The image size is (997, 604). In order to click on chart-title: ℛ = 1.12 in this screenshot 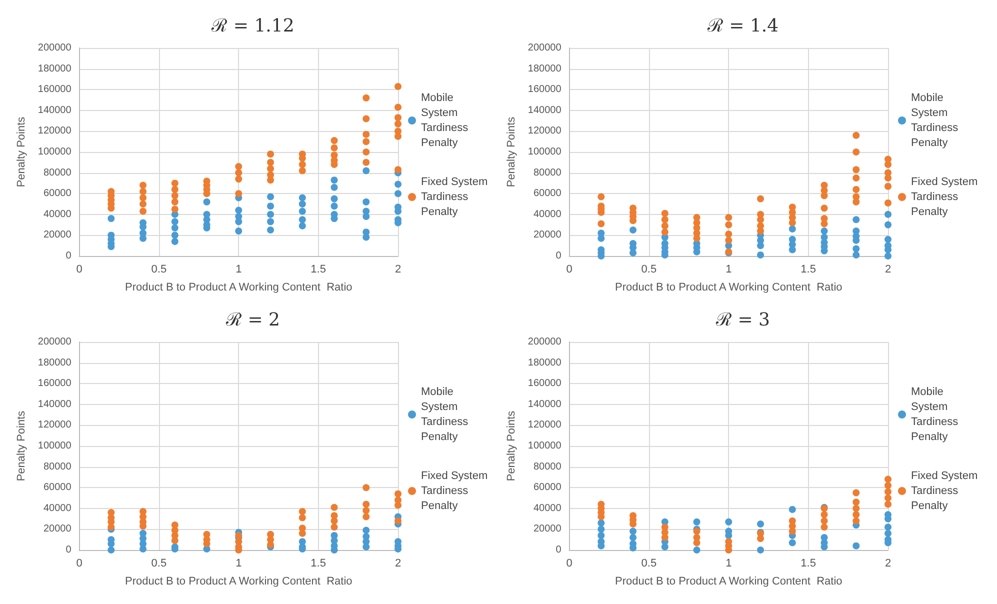, I will do `click(252, 26)`.